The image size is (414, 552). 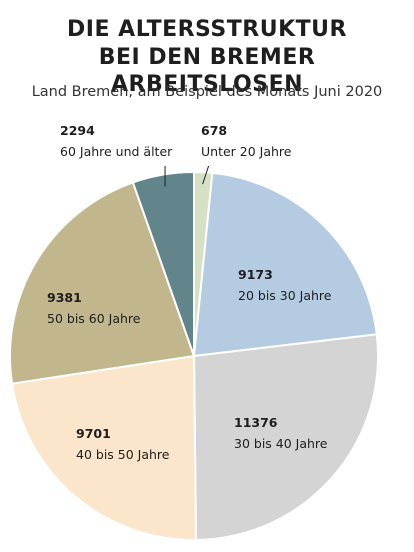 I want to click on slice-value-unter-20: 678, so click(x=214, y=130).